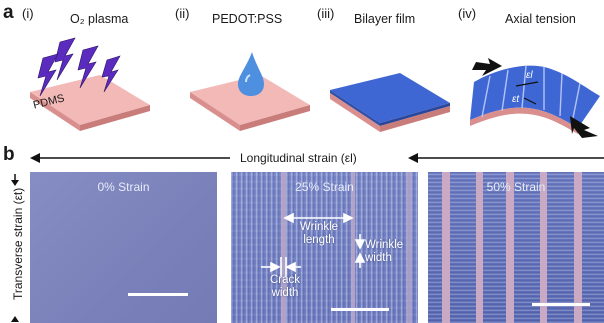  I want to click on plasma-bolt-icons, so click(79, 67).